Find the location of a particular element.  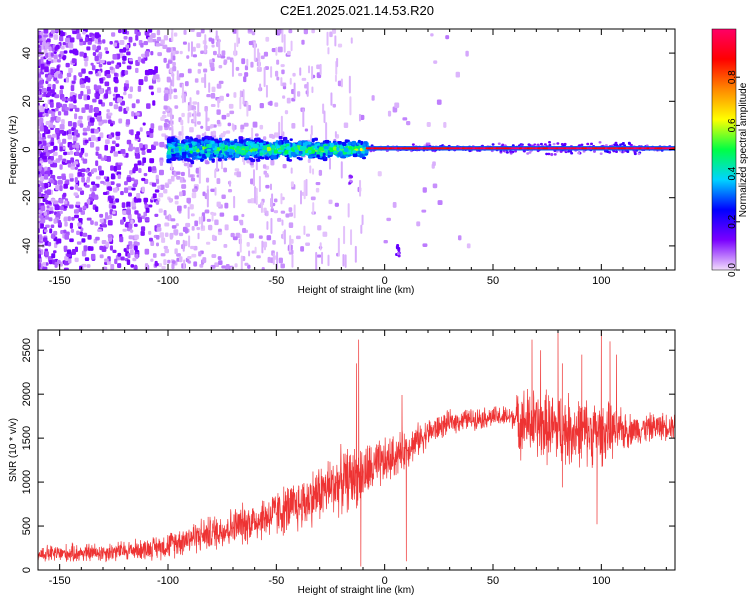

spectrogram-x-tick-label: -150 is located at coordinates (60, 281).